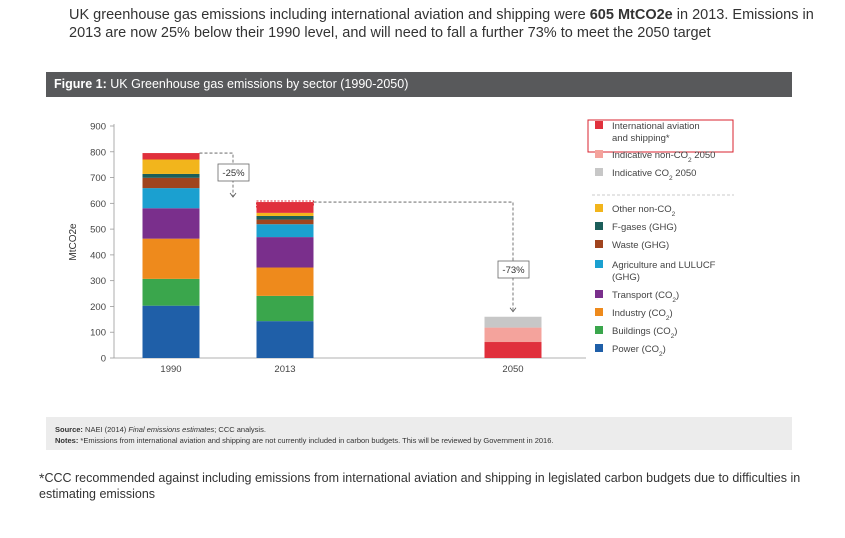  I want to click on annotation-text-25: -25%, so click(233, 173).